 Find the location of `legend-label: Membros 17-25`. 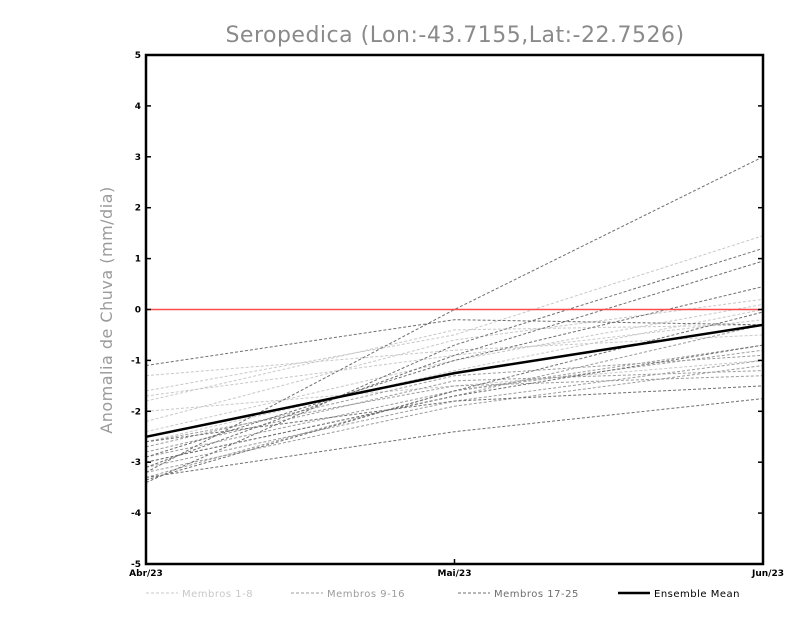

legend-label: Membros 17-25 is located at coordinates (536, 594).